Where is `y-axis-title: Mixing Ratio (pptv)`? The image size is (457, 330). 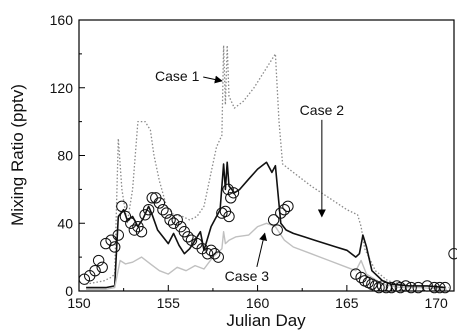
y-axis-title: Mixing Ratio (pptv) is located at coordinates (17, 155).